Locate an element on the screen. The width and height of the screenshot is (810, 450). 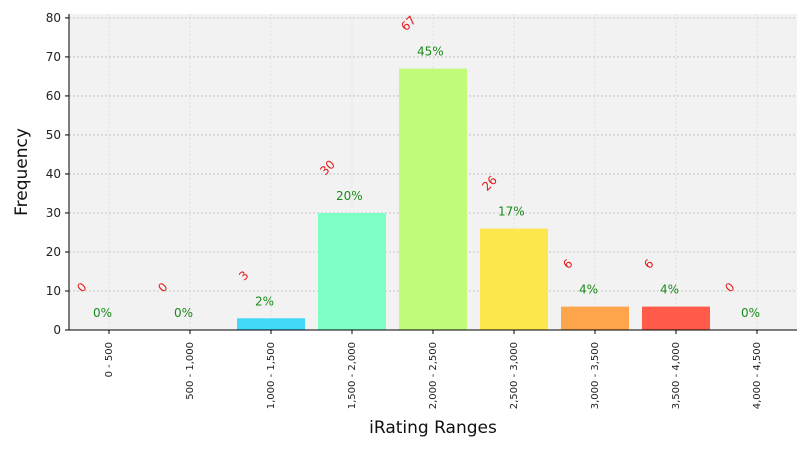
y-tick-label: 30 is located at coordinates (53, 213).